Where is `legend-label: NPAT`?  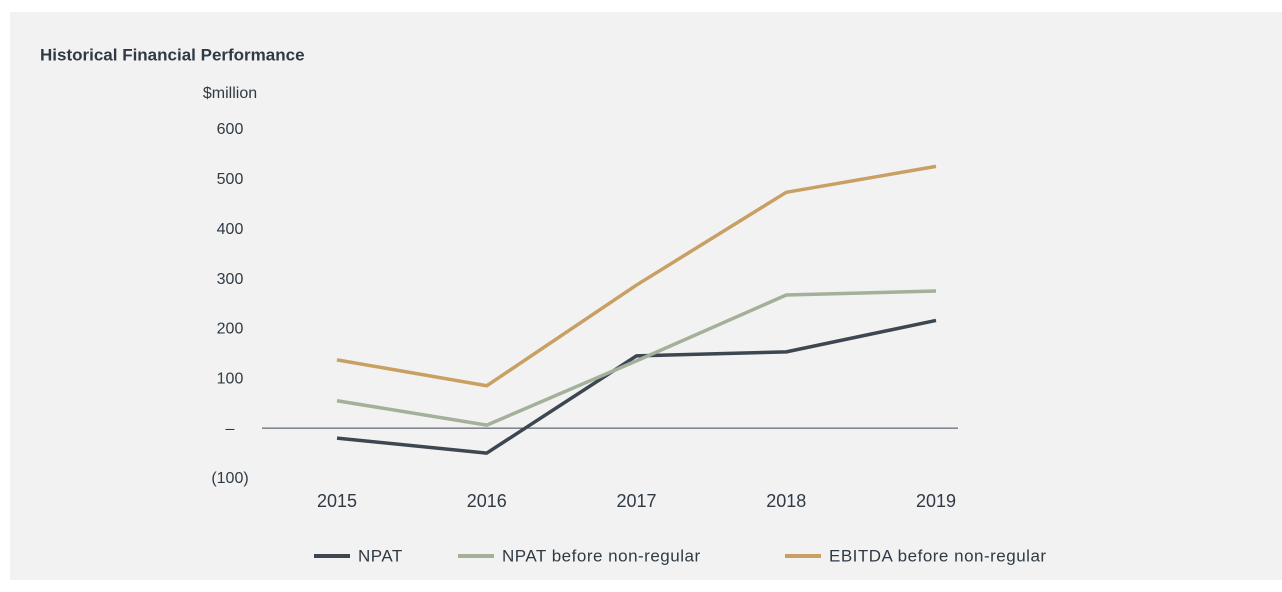
legend-label: NPAT is located at coordinates (380, 555).